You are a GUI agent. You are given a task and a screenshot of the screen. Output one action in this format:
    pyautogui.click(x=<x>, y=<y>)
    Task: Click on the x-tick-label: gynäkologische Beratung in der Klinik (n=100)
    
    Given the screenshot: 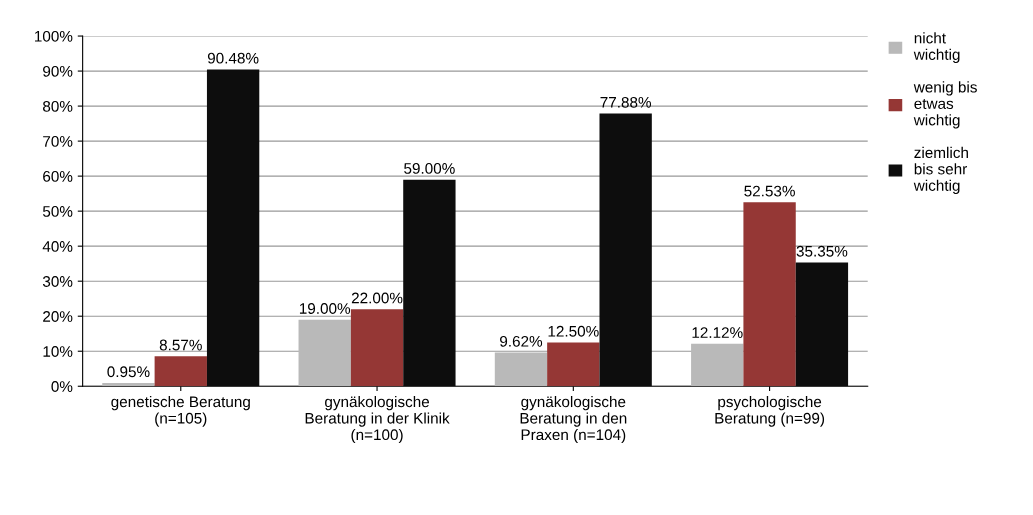 What is the action you would take?
    pyautogui.click(x=377, y=419)
    